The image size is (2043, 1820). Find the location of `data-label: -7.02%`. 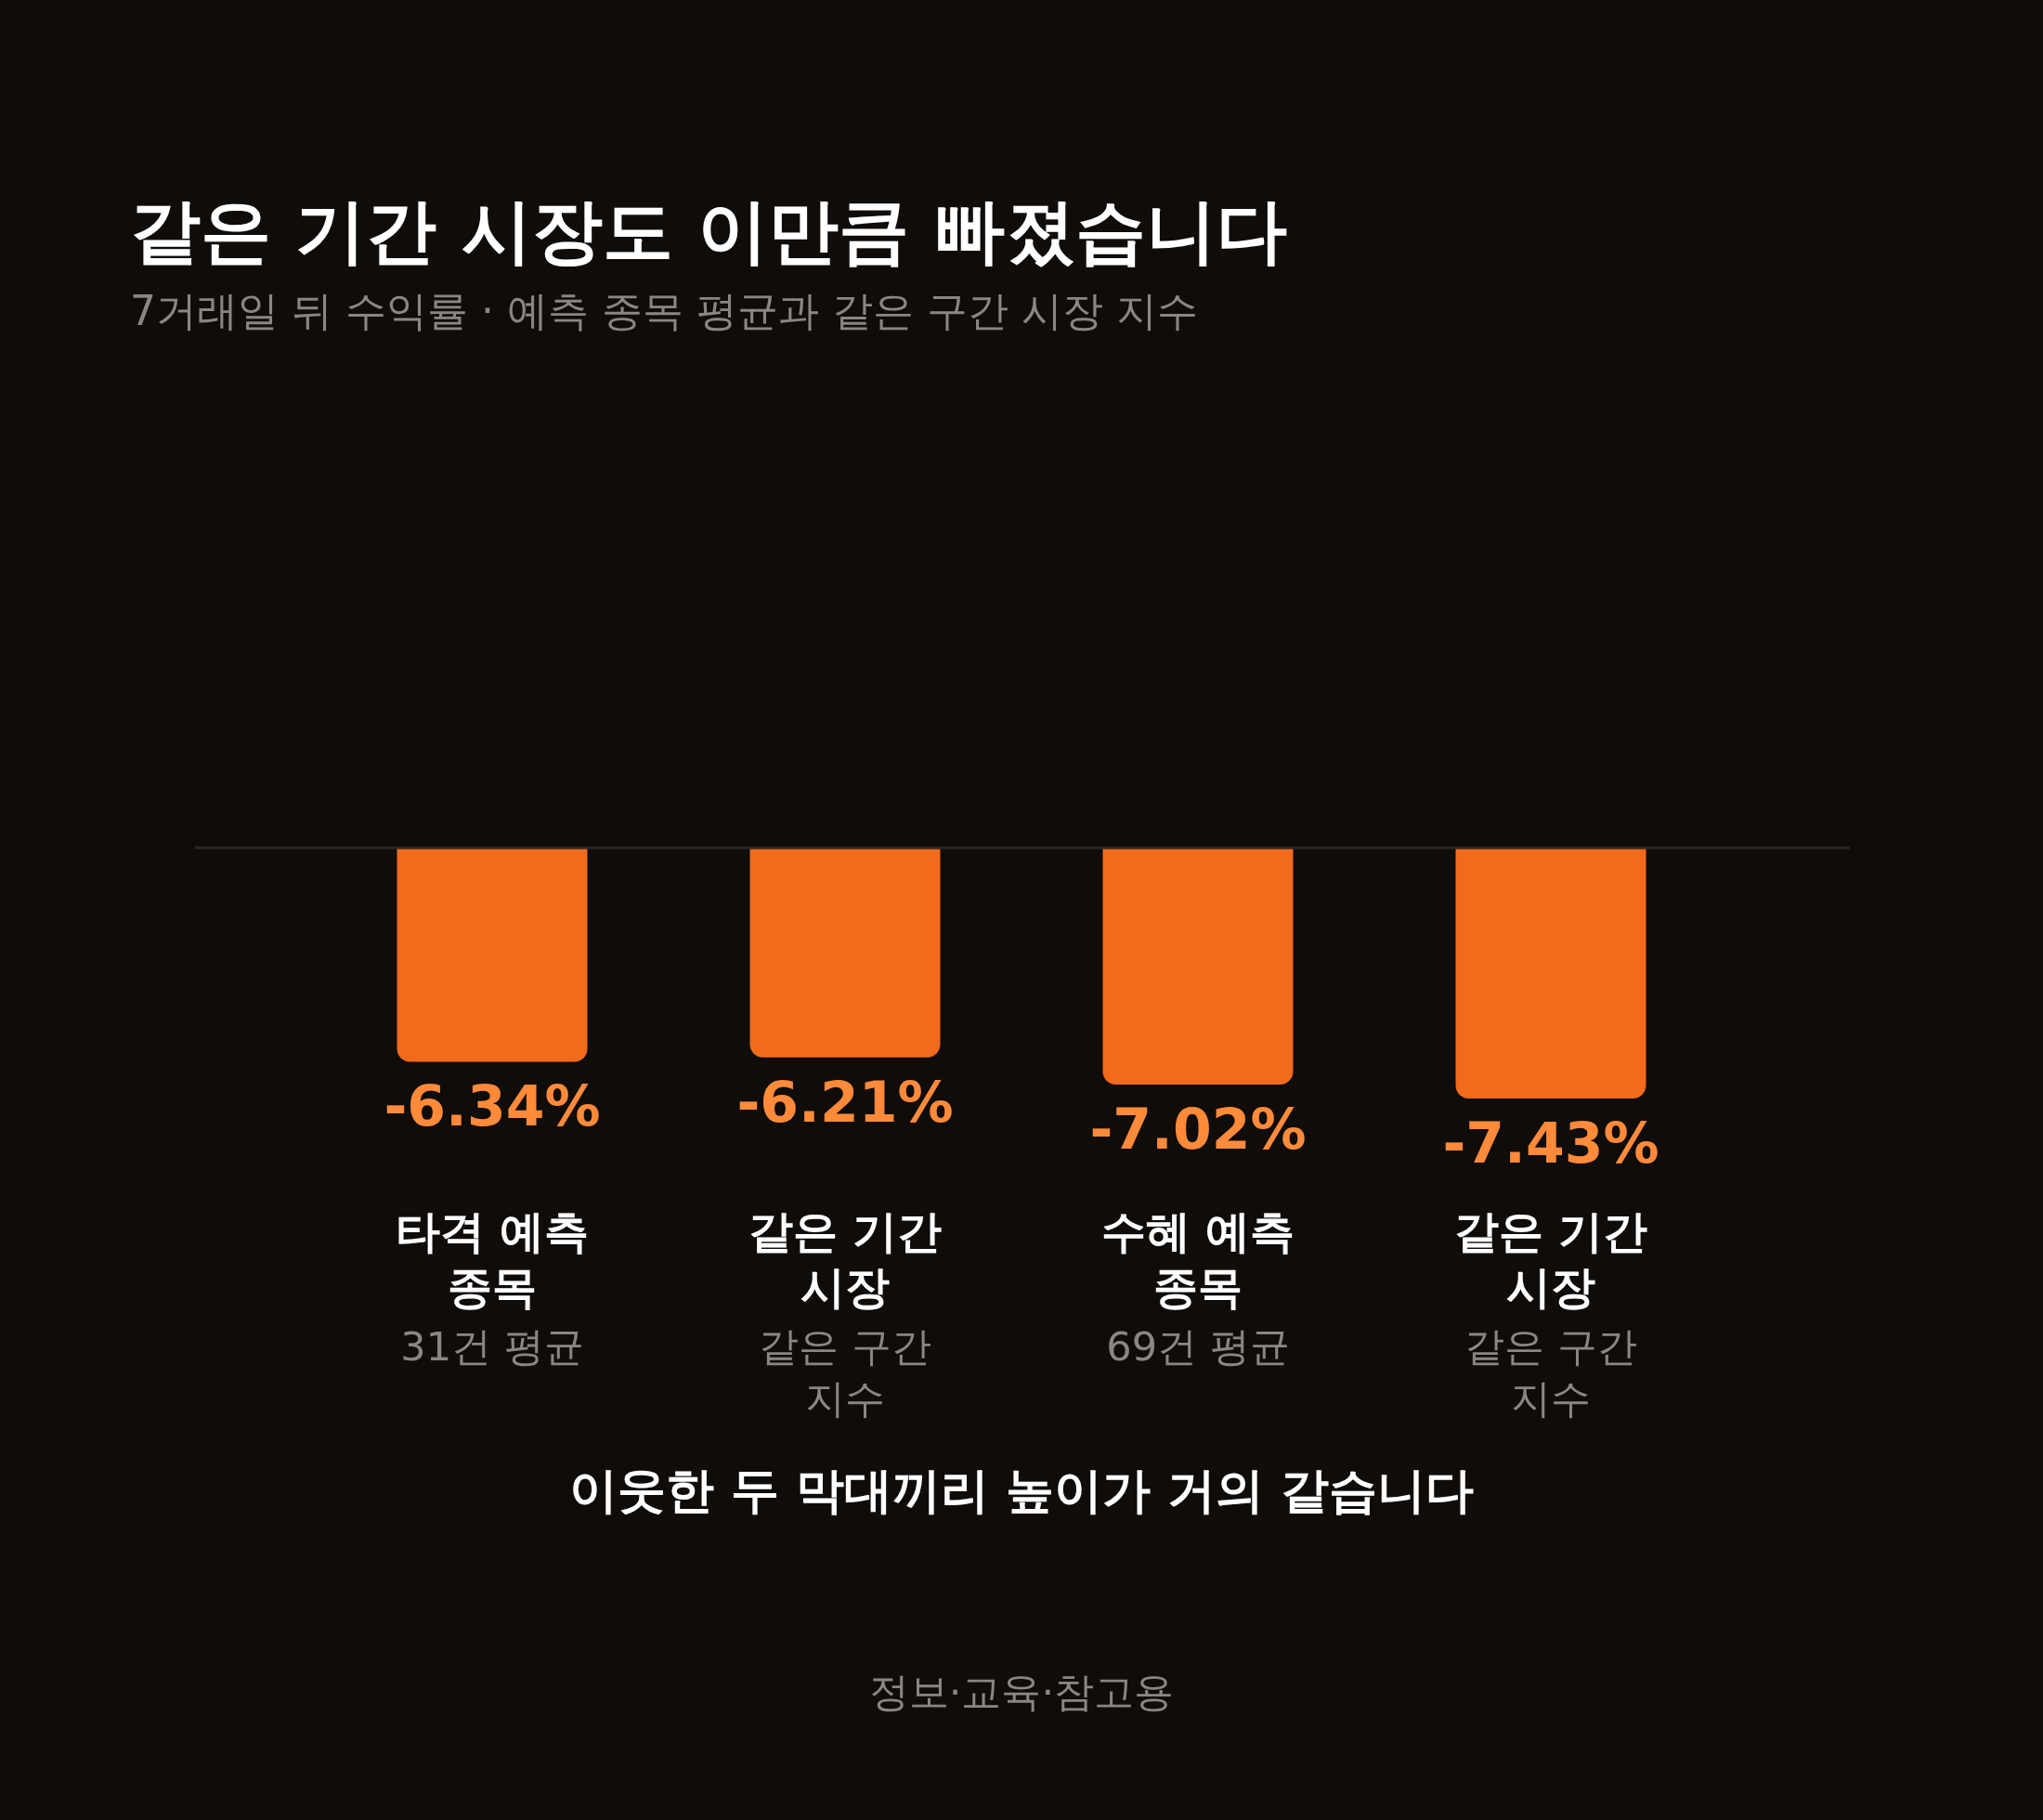

data-label: -7.02% is located at coordinates (1198, 1130).